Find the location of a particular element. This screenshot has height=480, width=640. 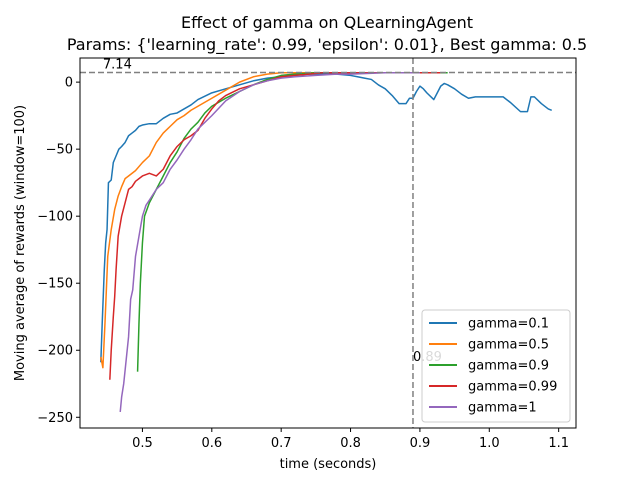

x-tick-label: 0.7 is located at coordinates (281, 443).